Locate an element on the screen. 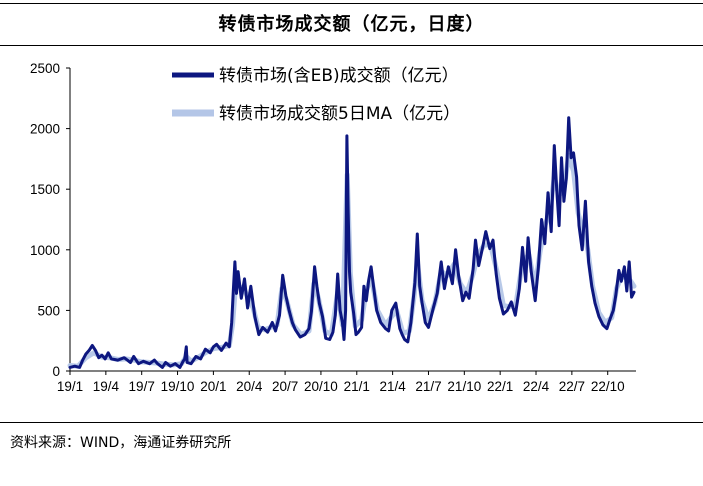 Image resolution: width=703 pixels, height=486 pixels. y-tick-label: 2500 is located at coordinates (45, 68).